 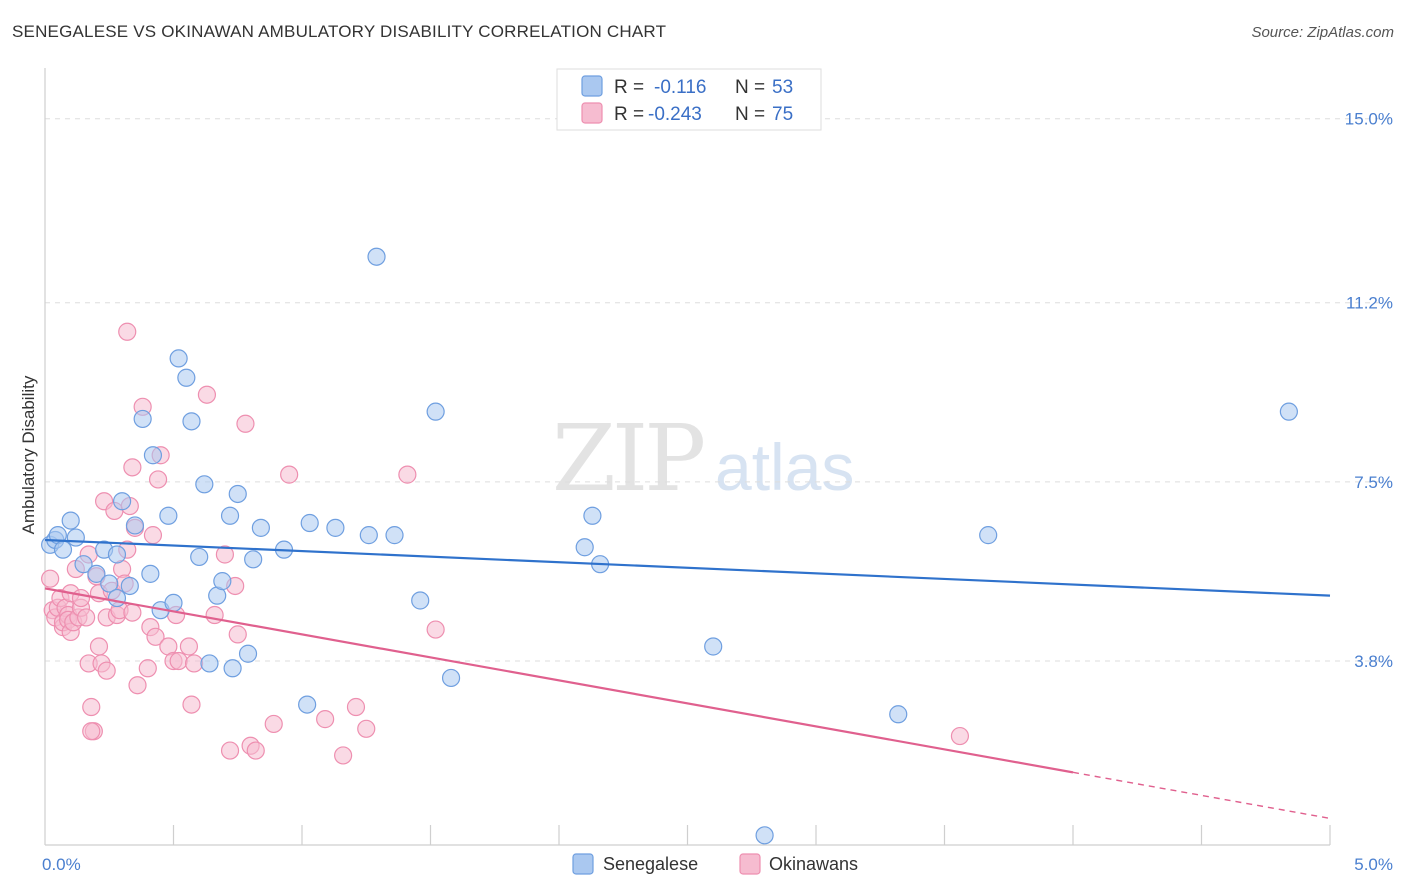 What do you see at coordinates (1373, 864) in the screenshot?
I see `x-tick-label-max: 5.0%` at bounding box center [1373, 864].